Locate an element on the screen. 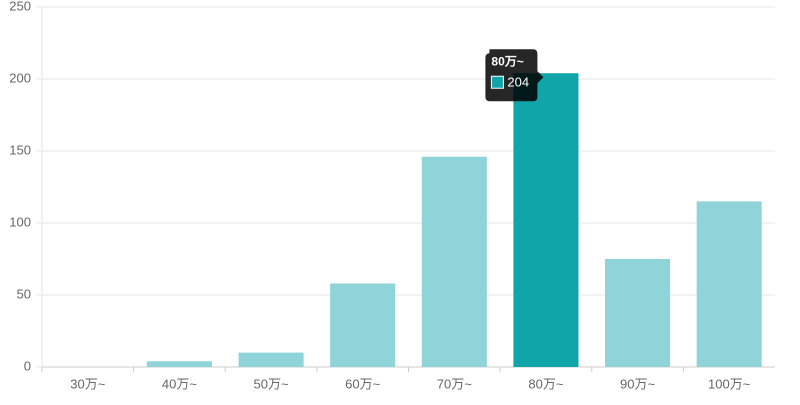  y-tick-label: 150 is located at coordinates (20, 149).